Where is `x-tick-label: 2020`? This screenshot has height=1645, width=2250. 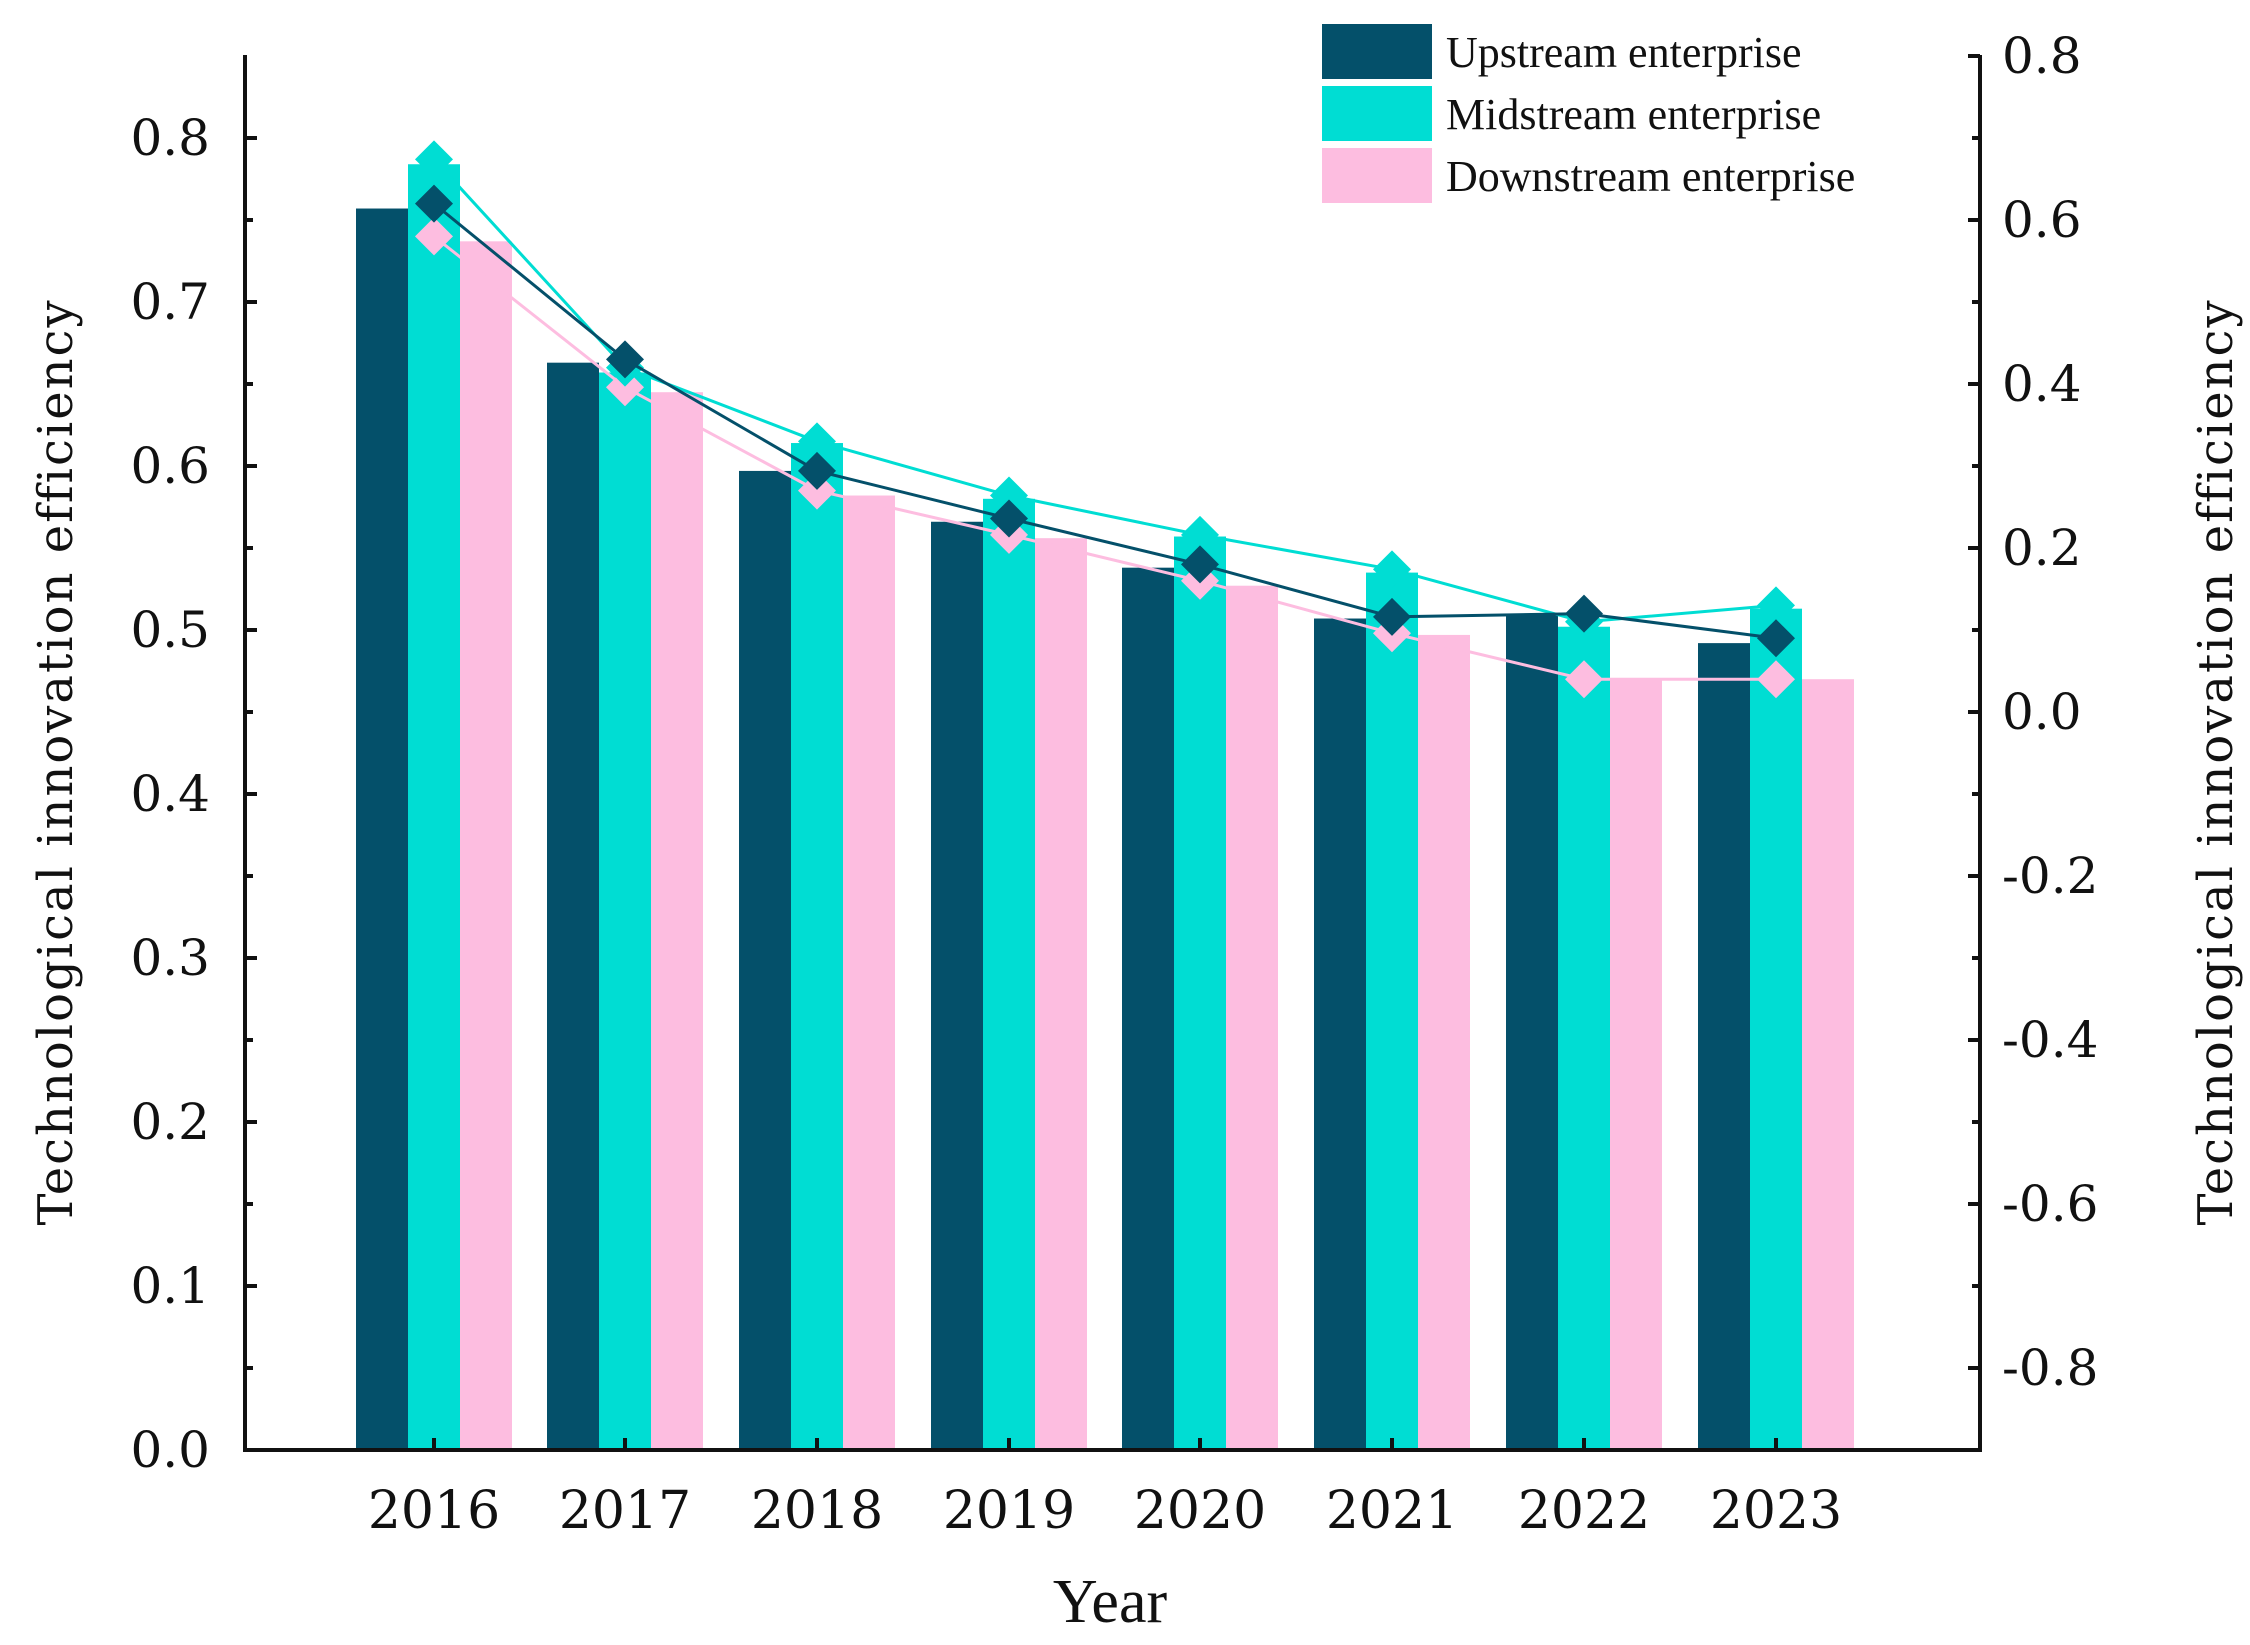 x-tick-label: 2020 is located at coordinates (1200, 1511).